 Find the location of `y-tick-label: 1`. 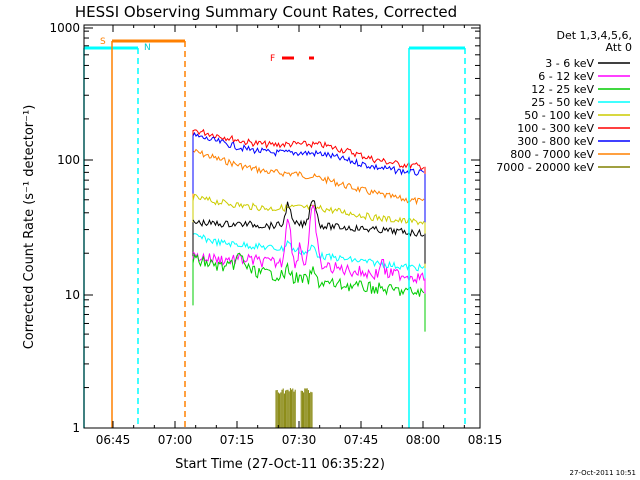

y-tick-label: 1 is located at coordinates (76, 428).